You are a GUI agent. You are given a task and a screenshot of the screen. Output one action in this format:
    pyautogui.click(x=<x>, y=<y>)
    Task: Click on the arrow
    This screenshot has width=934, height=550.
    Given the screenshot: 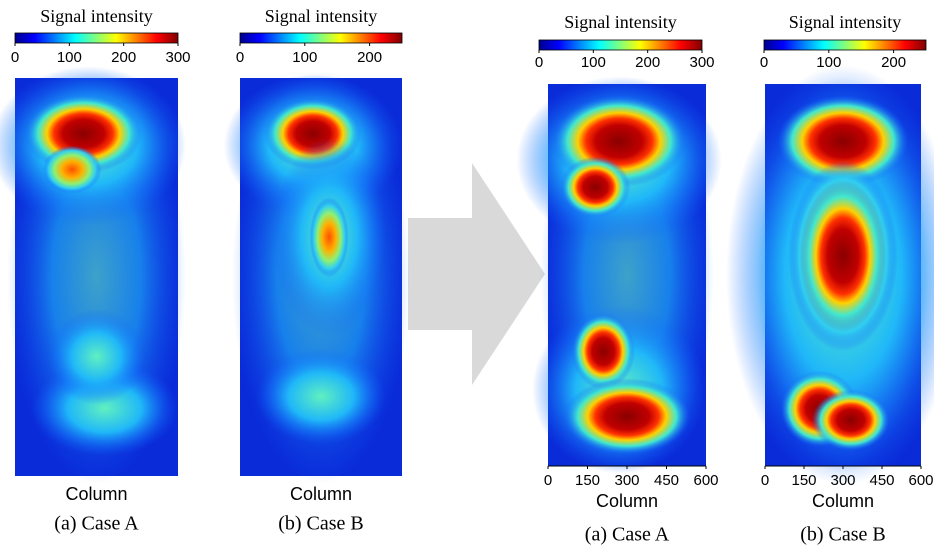 What is the action you would take?
    pyautogui.click(x=476, y=274)
    